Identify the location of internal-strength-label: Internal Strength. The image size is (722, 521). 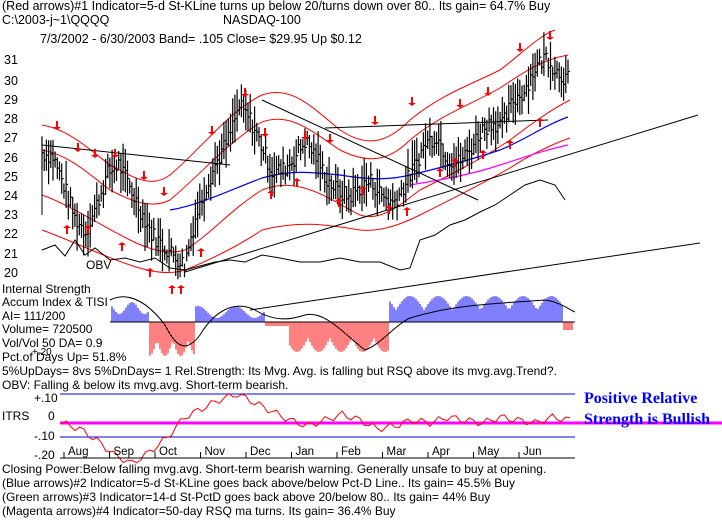
(46, 289).